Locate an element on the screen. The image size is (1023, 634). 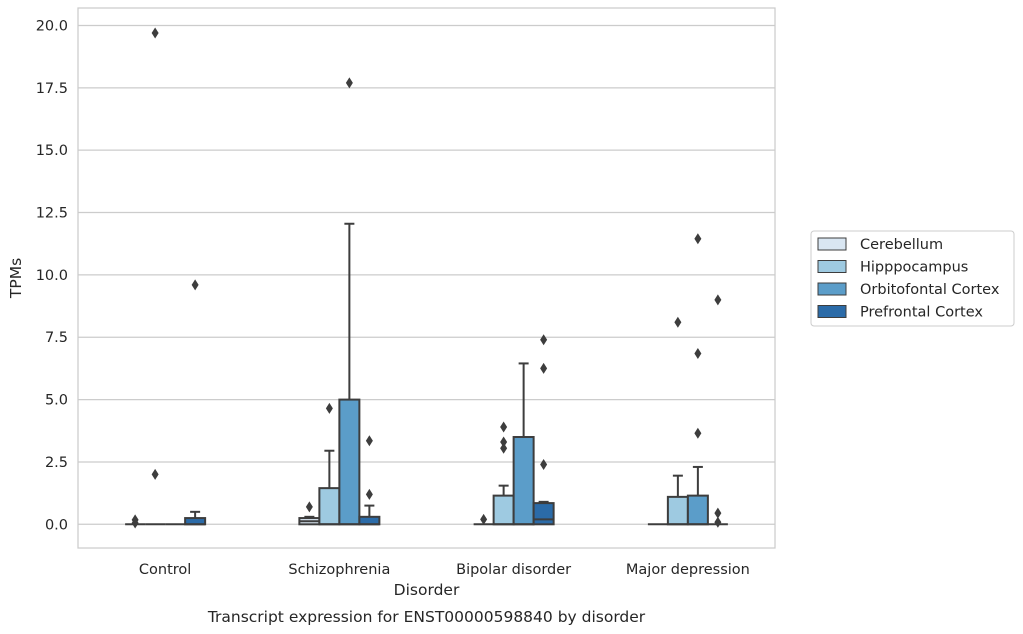
legend-label-cerebellum: Cerebellum is located at coordinates (901, 245).